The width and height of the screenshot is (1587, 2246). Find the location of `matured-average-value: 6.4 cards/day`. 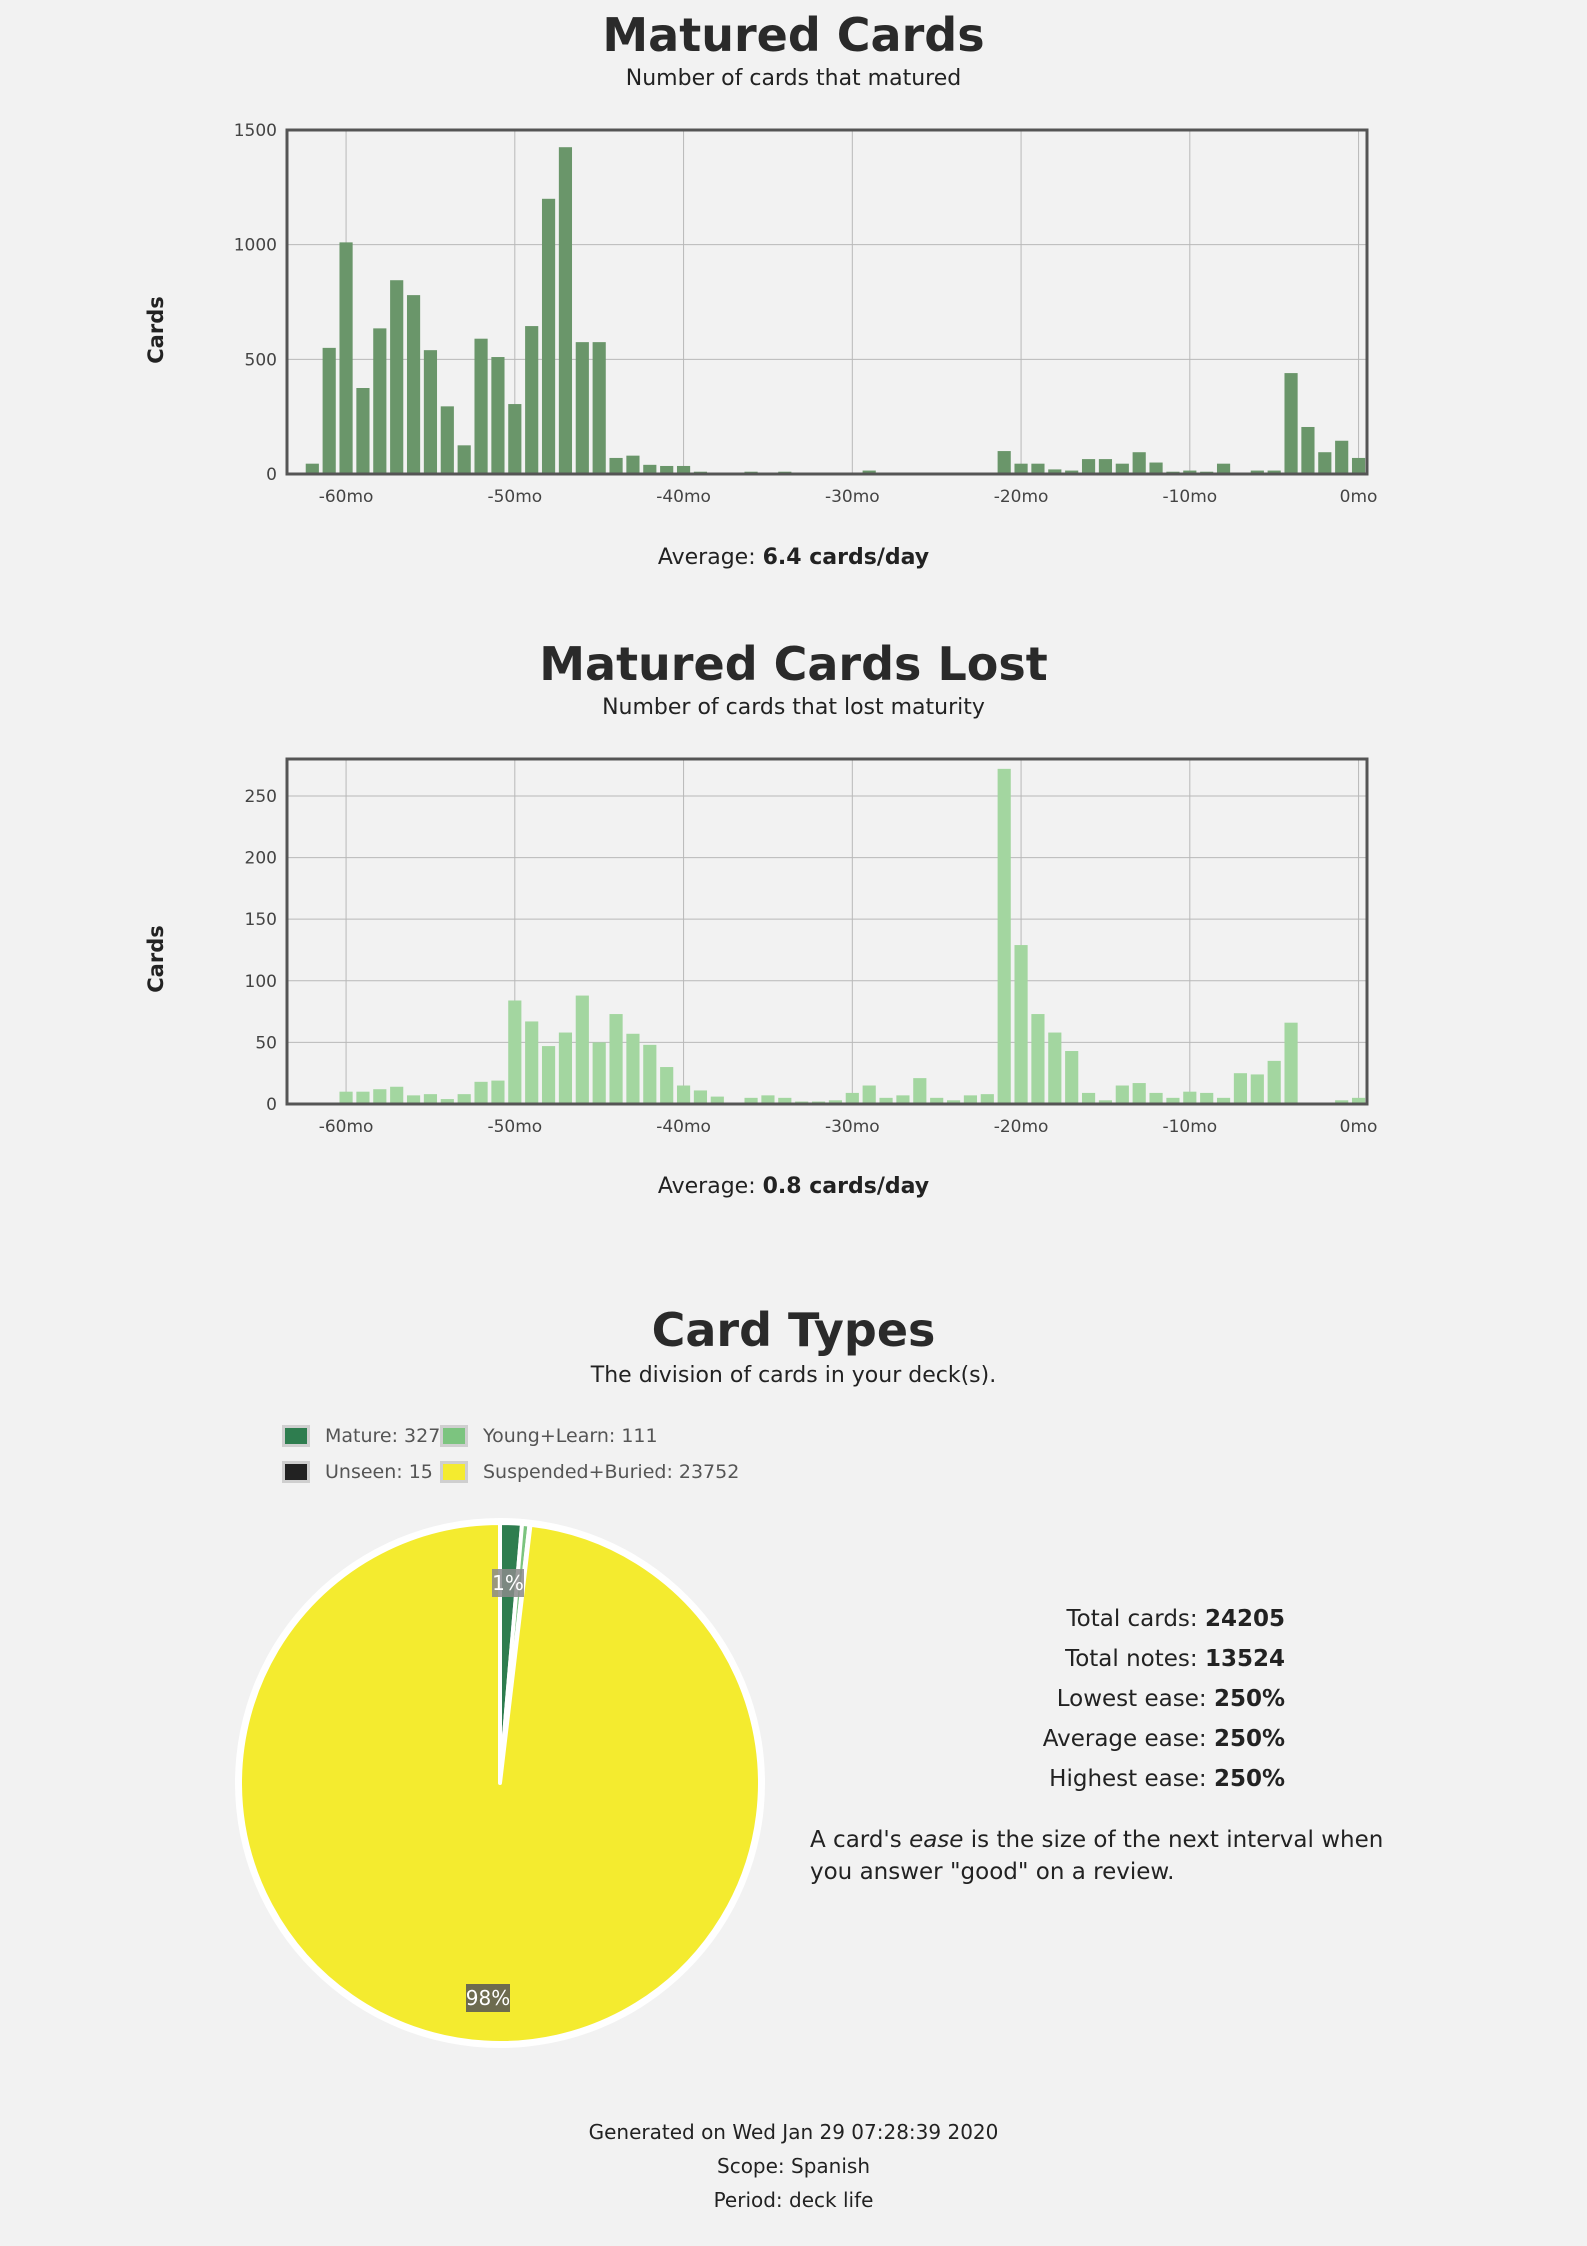

matured-average-value: 6.4 cards/day is located at coordinates (846, 557).